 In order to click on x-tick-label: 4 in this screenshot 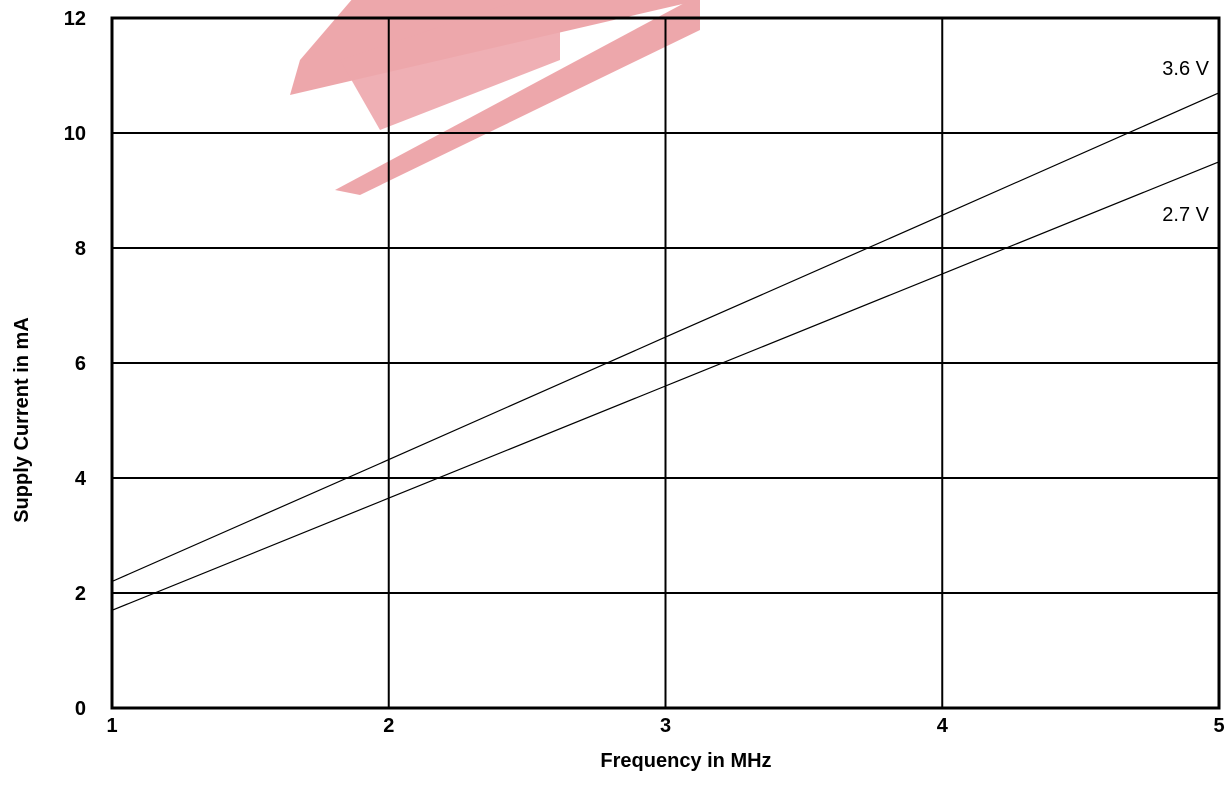, I will do `click(943, 726)`.